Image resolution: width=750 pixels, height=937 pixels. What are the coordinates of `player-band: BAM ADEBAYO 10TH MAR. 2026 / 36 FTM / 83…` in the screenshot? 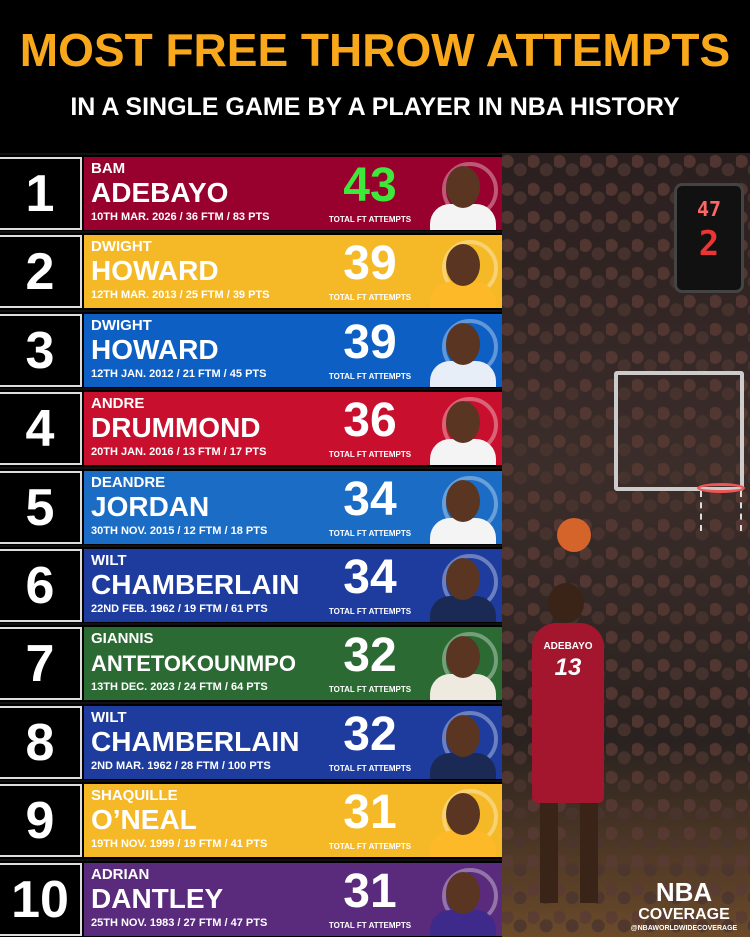 It's located at (293, 193).